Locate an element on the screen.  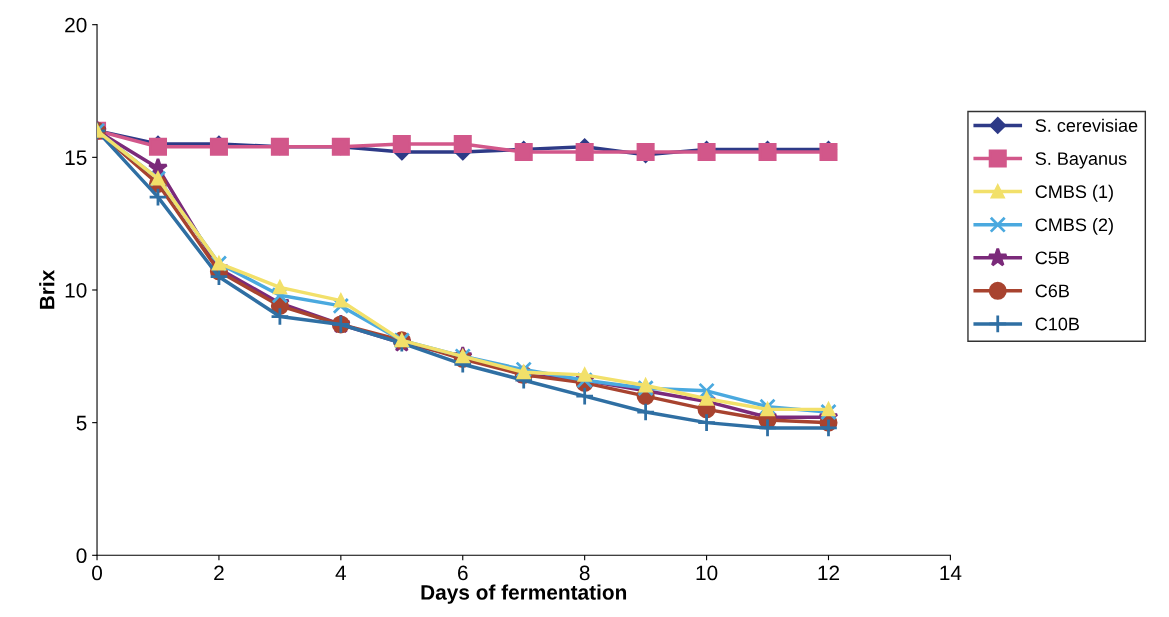
x-tick-label: 2 is located at coordinates (219, 573).